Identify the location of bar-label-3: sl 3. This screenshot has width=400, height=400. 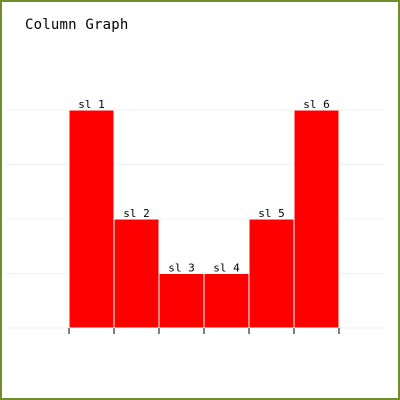
(181, 268).